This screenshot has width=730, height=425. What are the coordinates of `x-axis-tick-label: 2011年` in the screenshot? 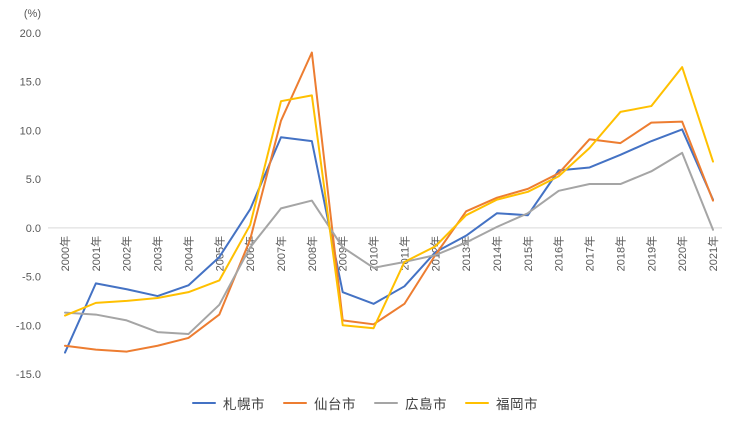 It's located at (404, 253).